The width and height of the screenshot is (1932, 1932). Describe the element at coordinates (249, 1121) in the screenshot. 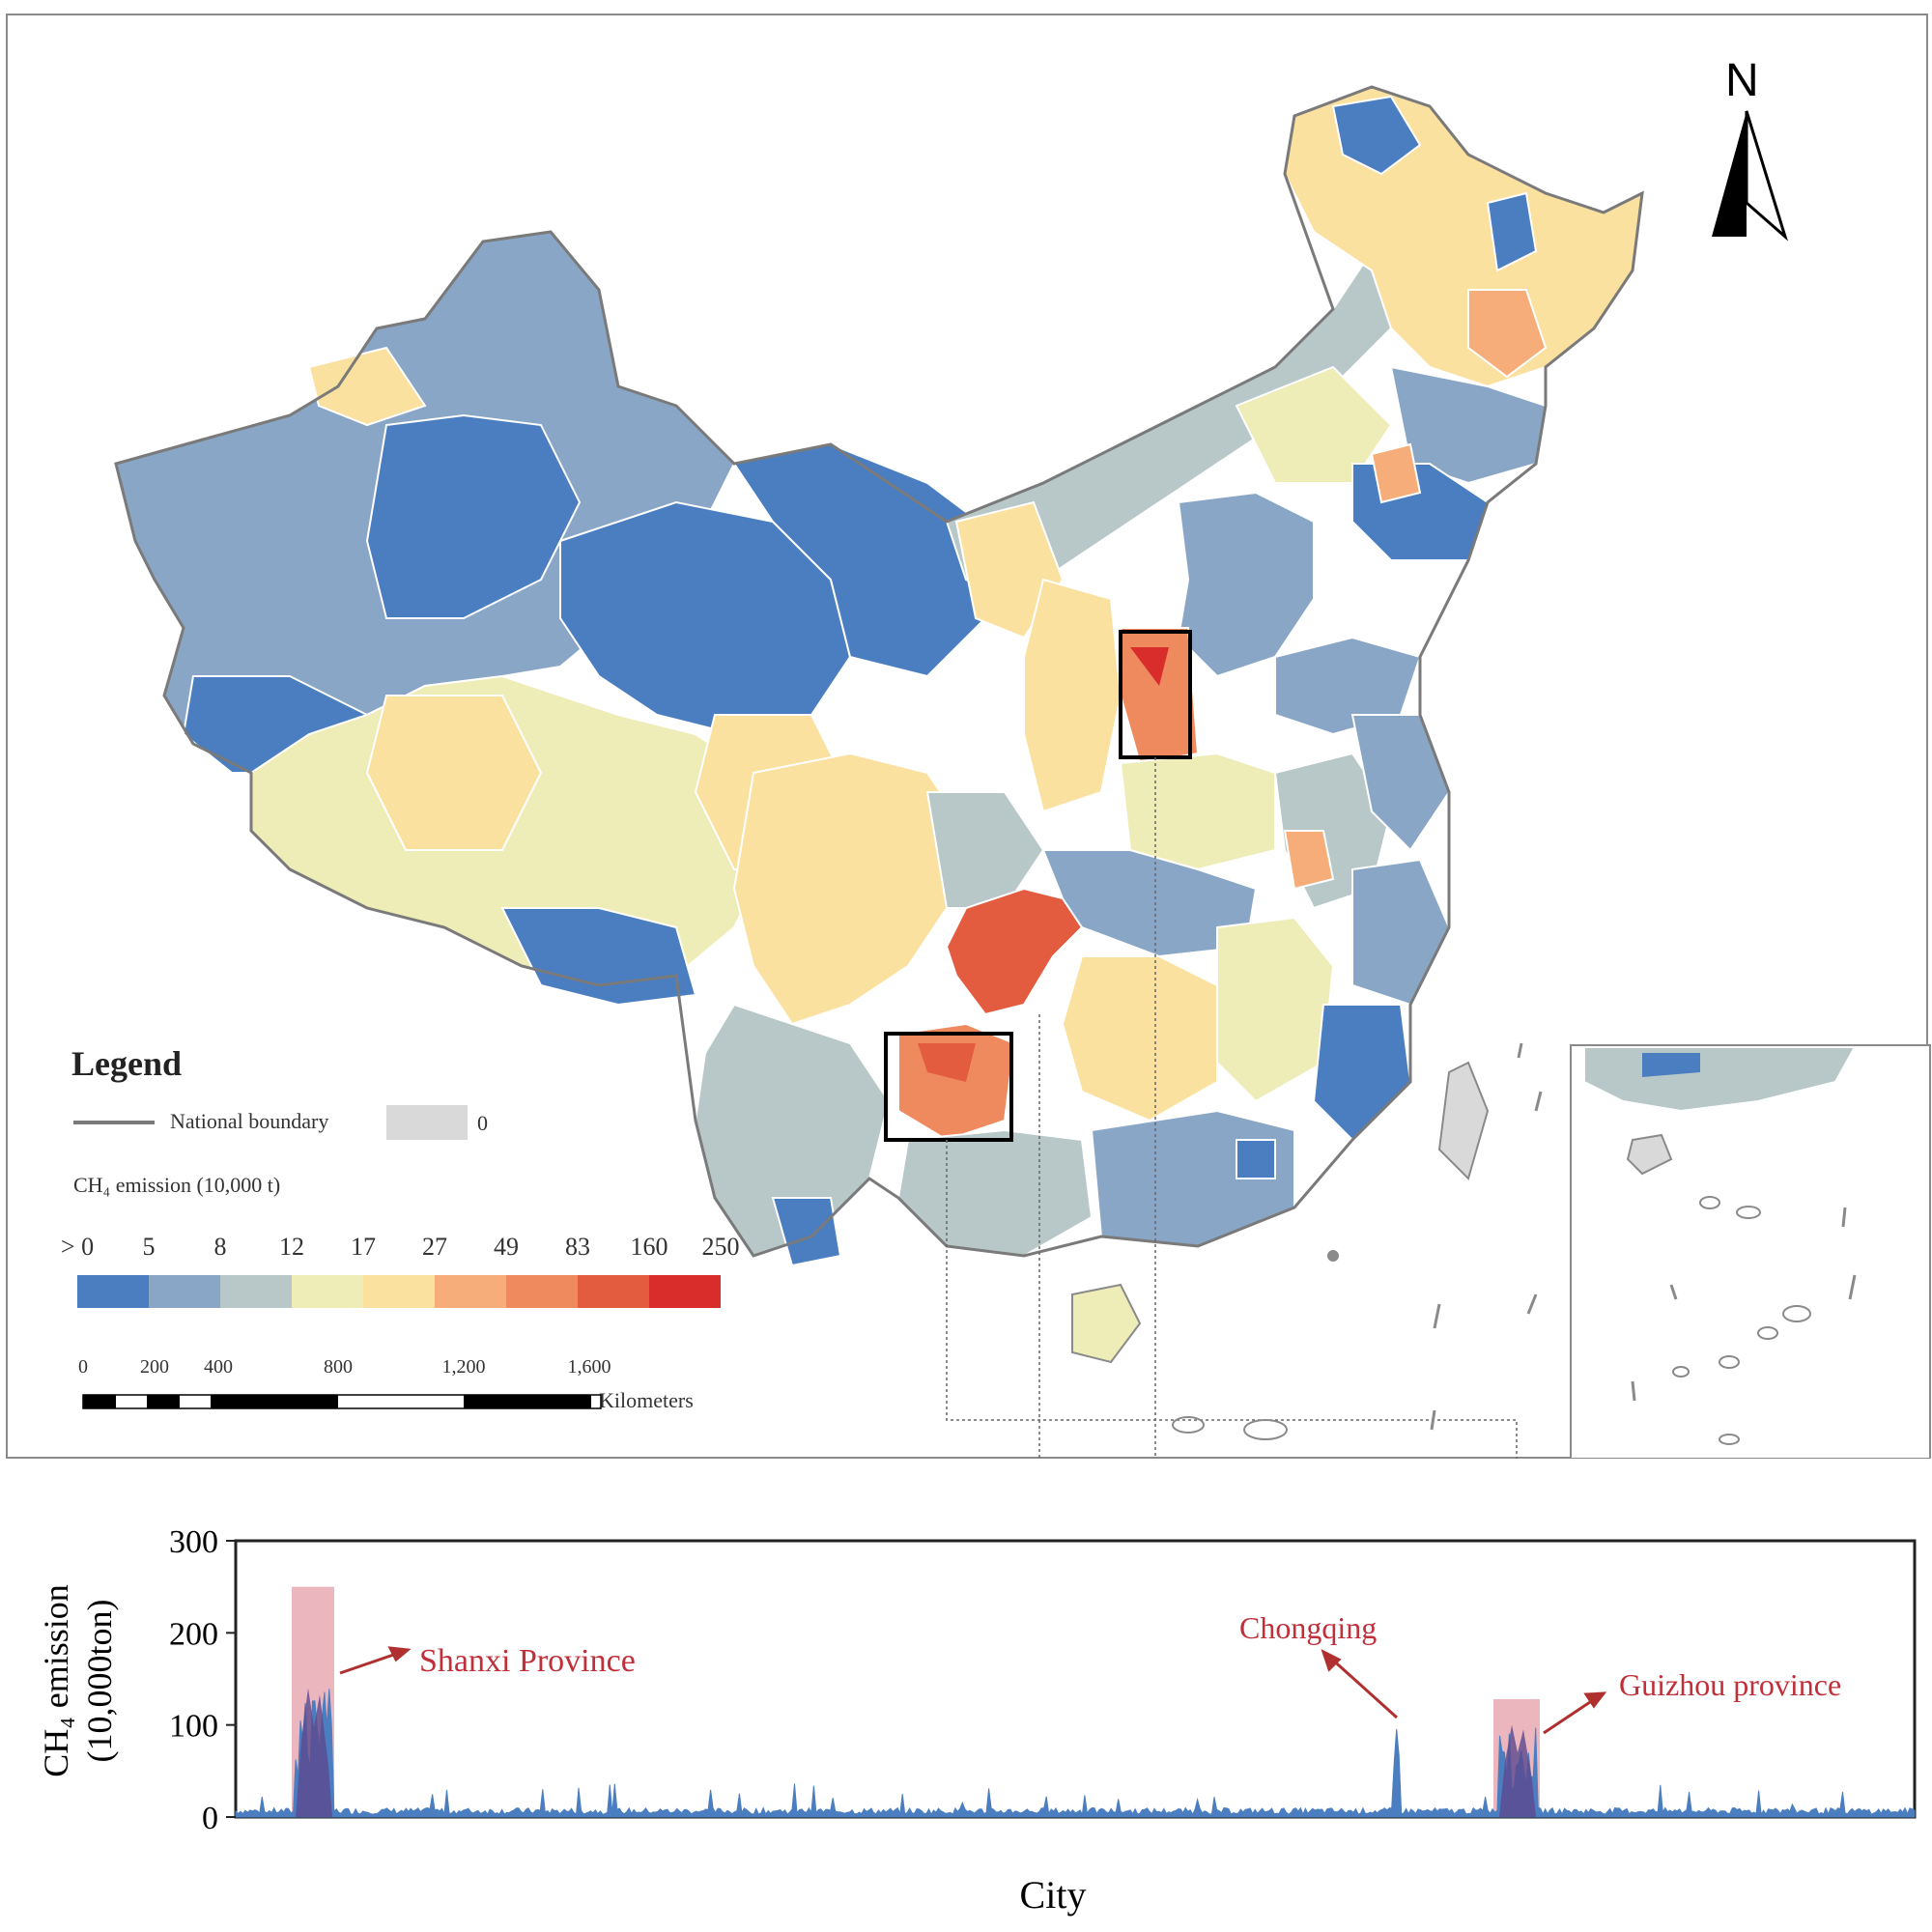

I see `legend-boundary-label: National boundary` at that location.